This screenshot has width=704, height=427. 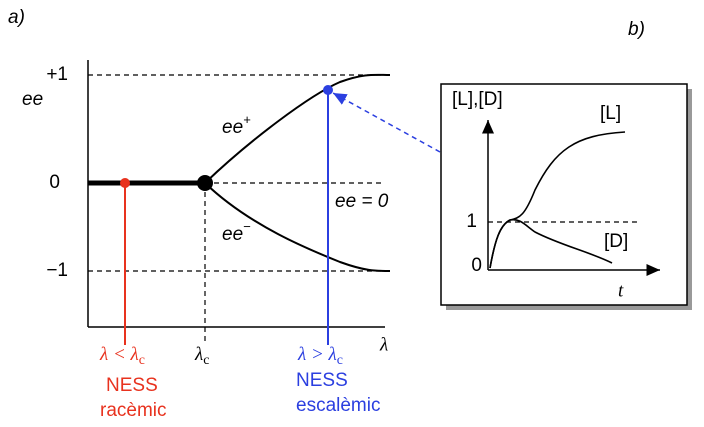 What do you see at coordinates (362, 201) in the screenshot?
I see `branch-label: ee = 0` at bounding box center [362, 201].